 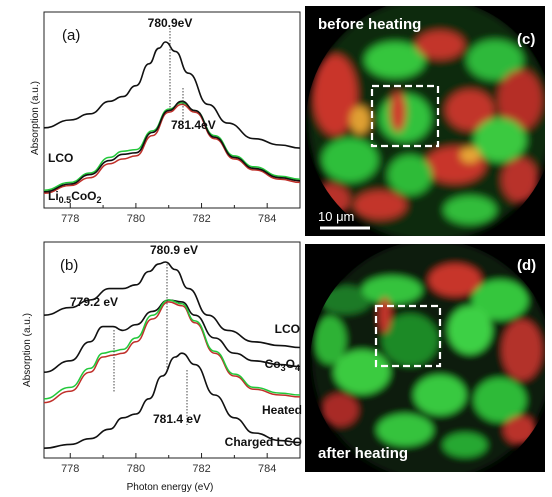 I want to click on panel-a-ylabel: Absorption (a.u.), so click(x=35, y=118).